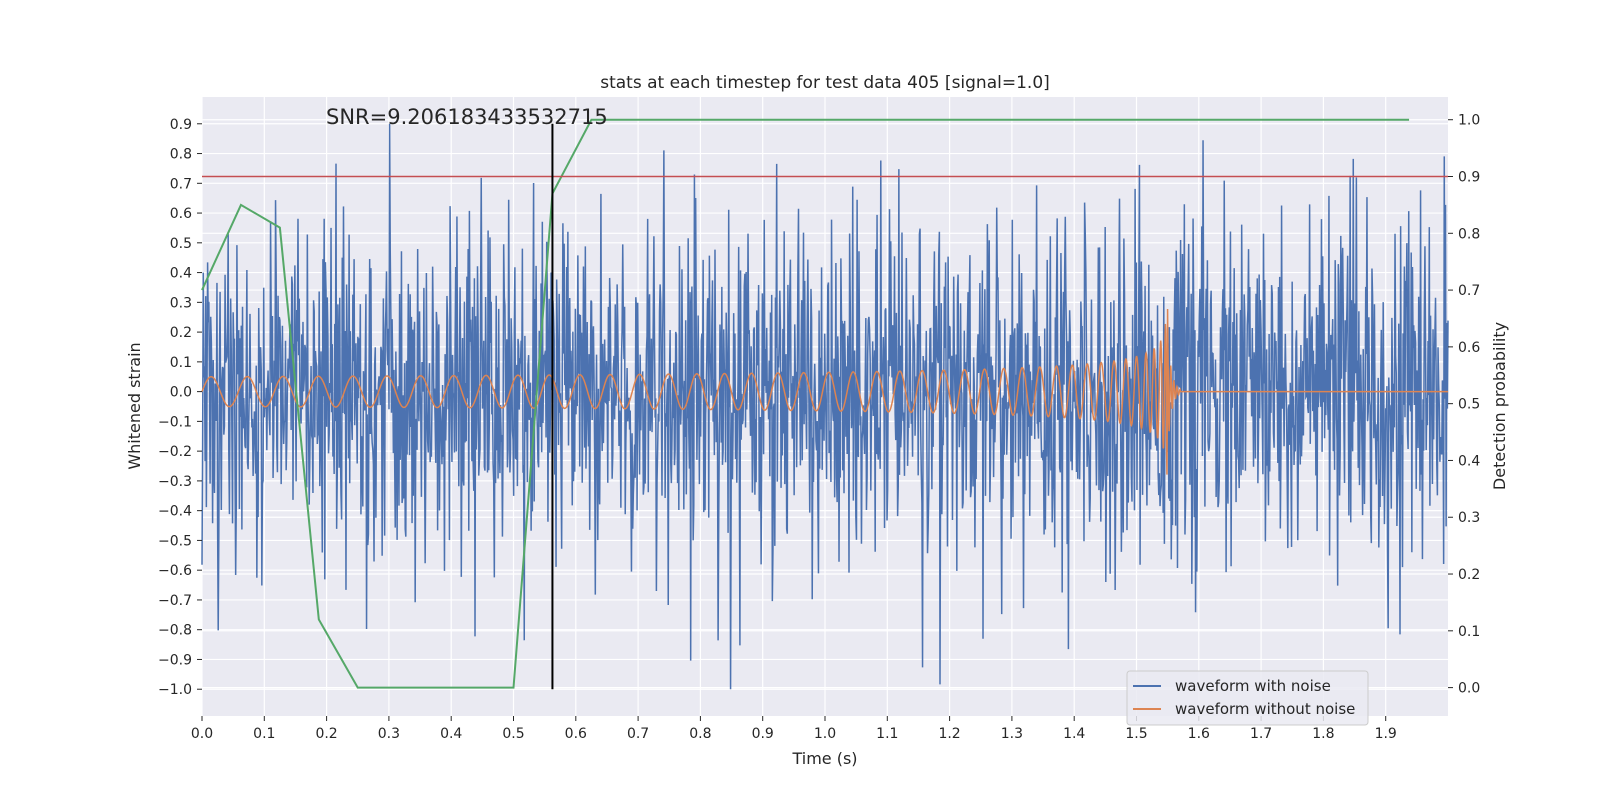  I want to click on legend-box, so click(1247, 698).